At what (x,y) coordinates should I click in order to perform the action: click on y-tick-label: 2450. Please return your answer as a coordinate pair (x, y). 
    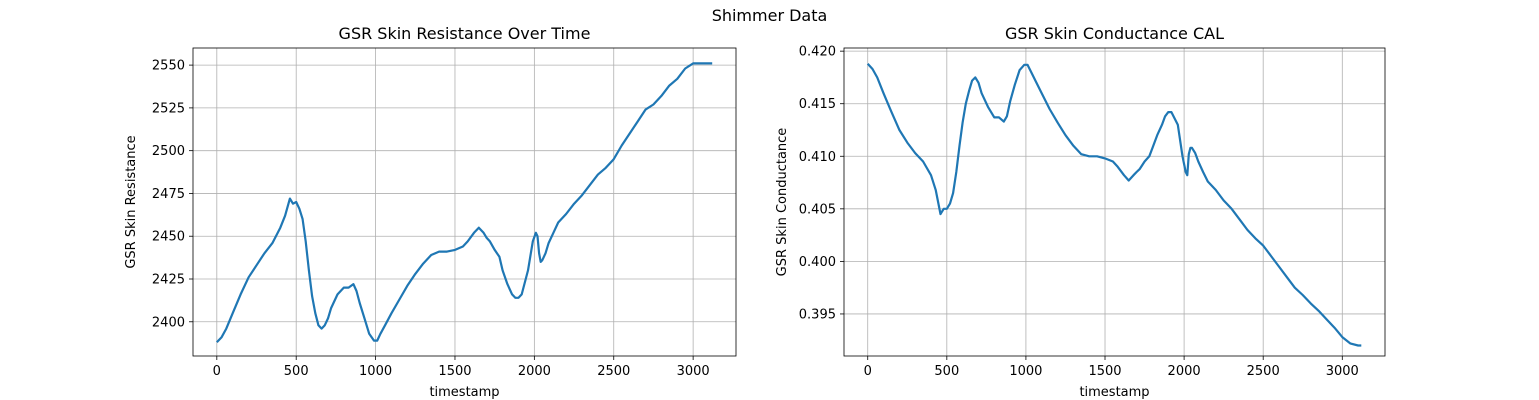
    Looking at the image, I should click on (168, 237).